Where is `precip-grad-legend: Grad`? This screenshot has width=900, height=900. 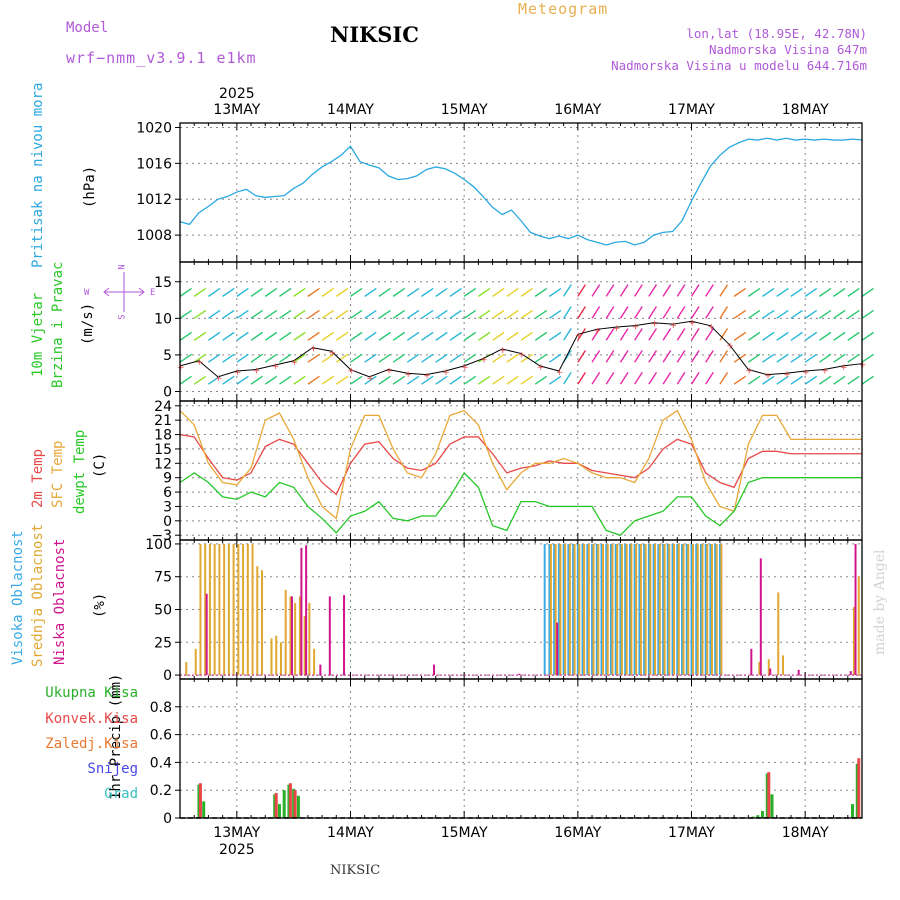
precip-grad-legend: Grad is located at coordinates (121, 794).